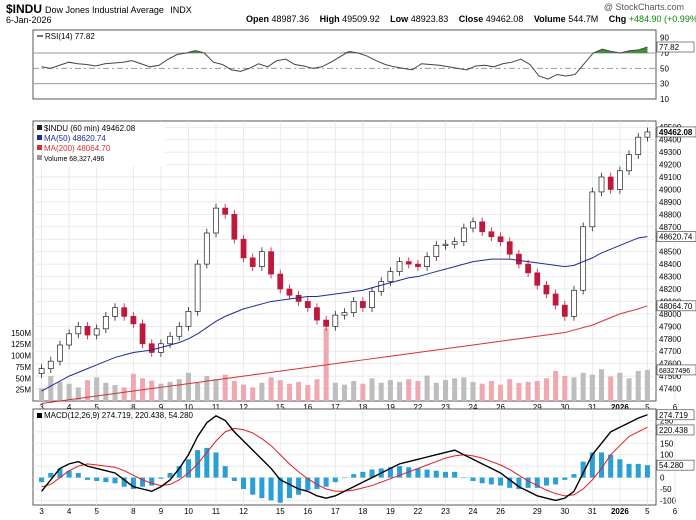 The image size is (696, 520). What do you see at coordinates (188, 407) in the screenshot?
I see `price-x-tick-label: 10` at bounding box center [188, 407].